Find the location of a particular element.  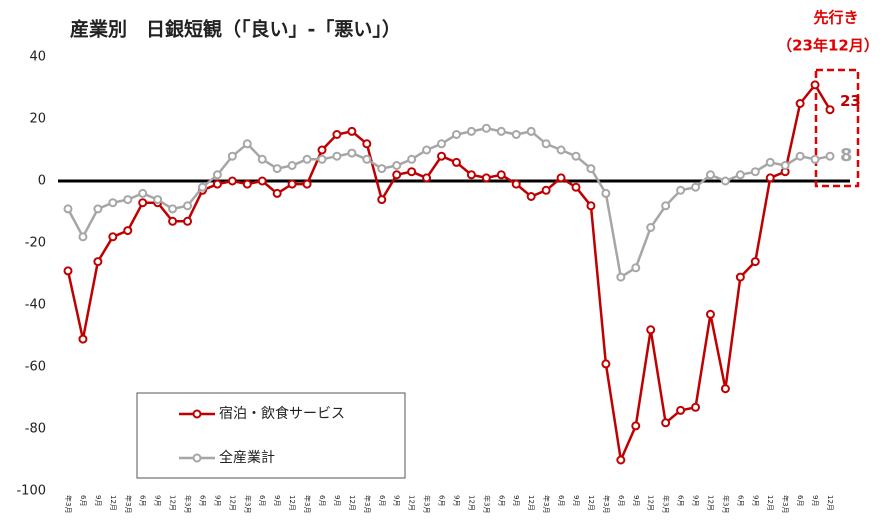

data-label: 8 is located at coordinates (846, 155).